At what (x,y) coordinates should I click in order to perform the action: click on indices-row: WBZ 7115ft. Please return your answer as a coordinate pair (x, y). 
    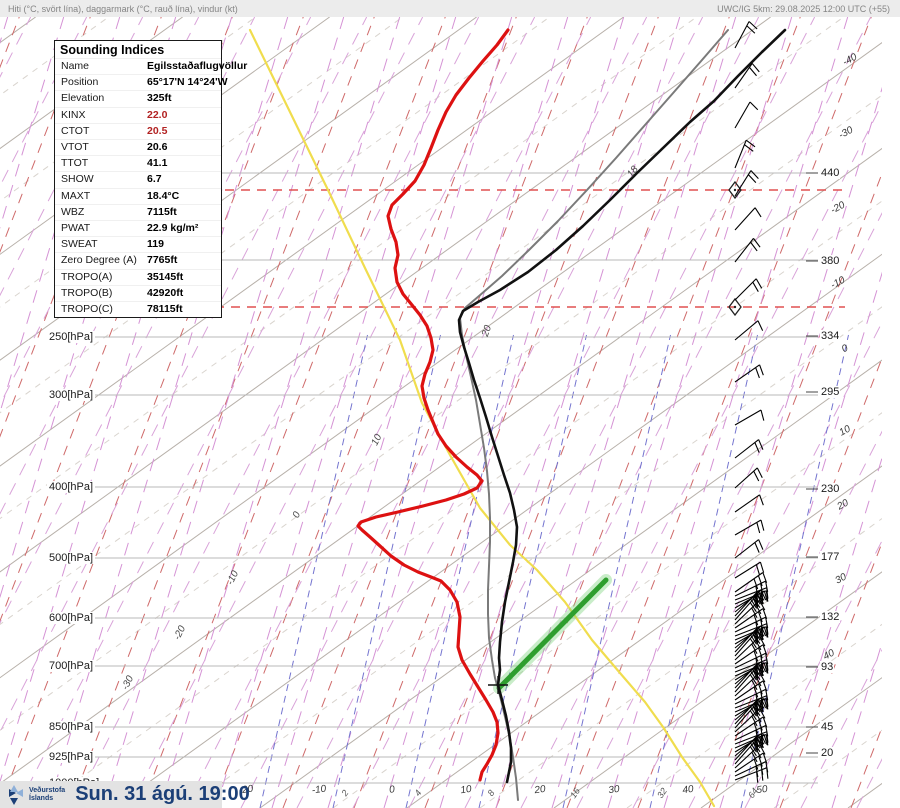
    Looking at the image, I should click on (138, 211).